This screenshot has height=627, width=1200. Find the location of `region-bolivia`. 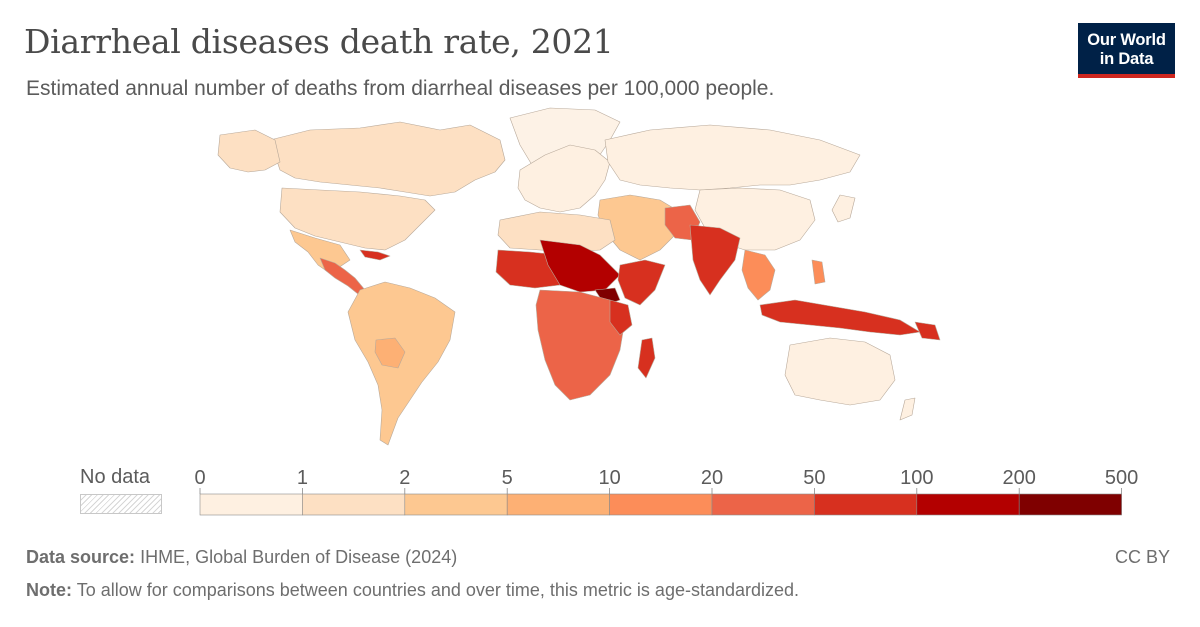

region-bolivia is located at coordinates (390, 353).